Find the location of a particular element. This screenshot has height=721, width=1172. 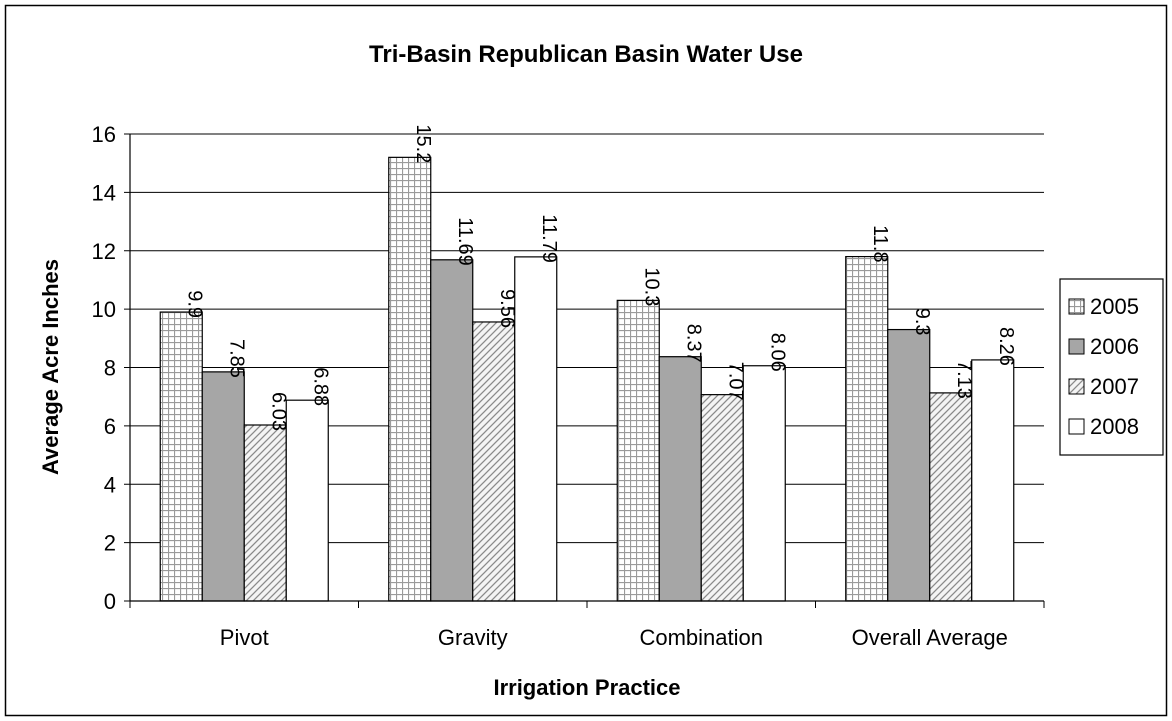

bar-2005-combination is located at coordinates (638, 450).